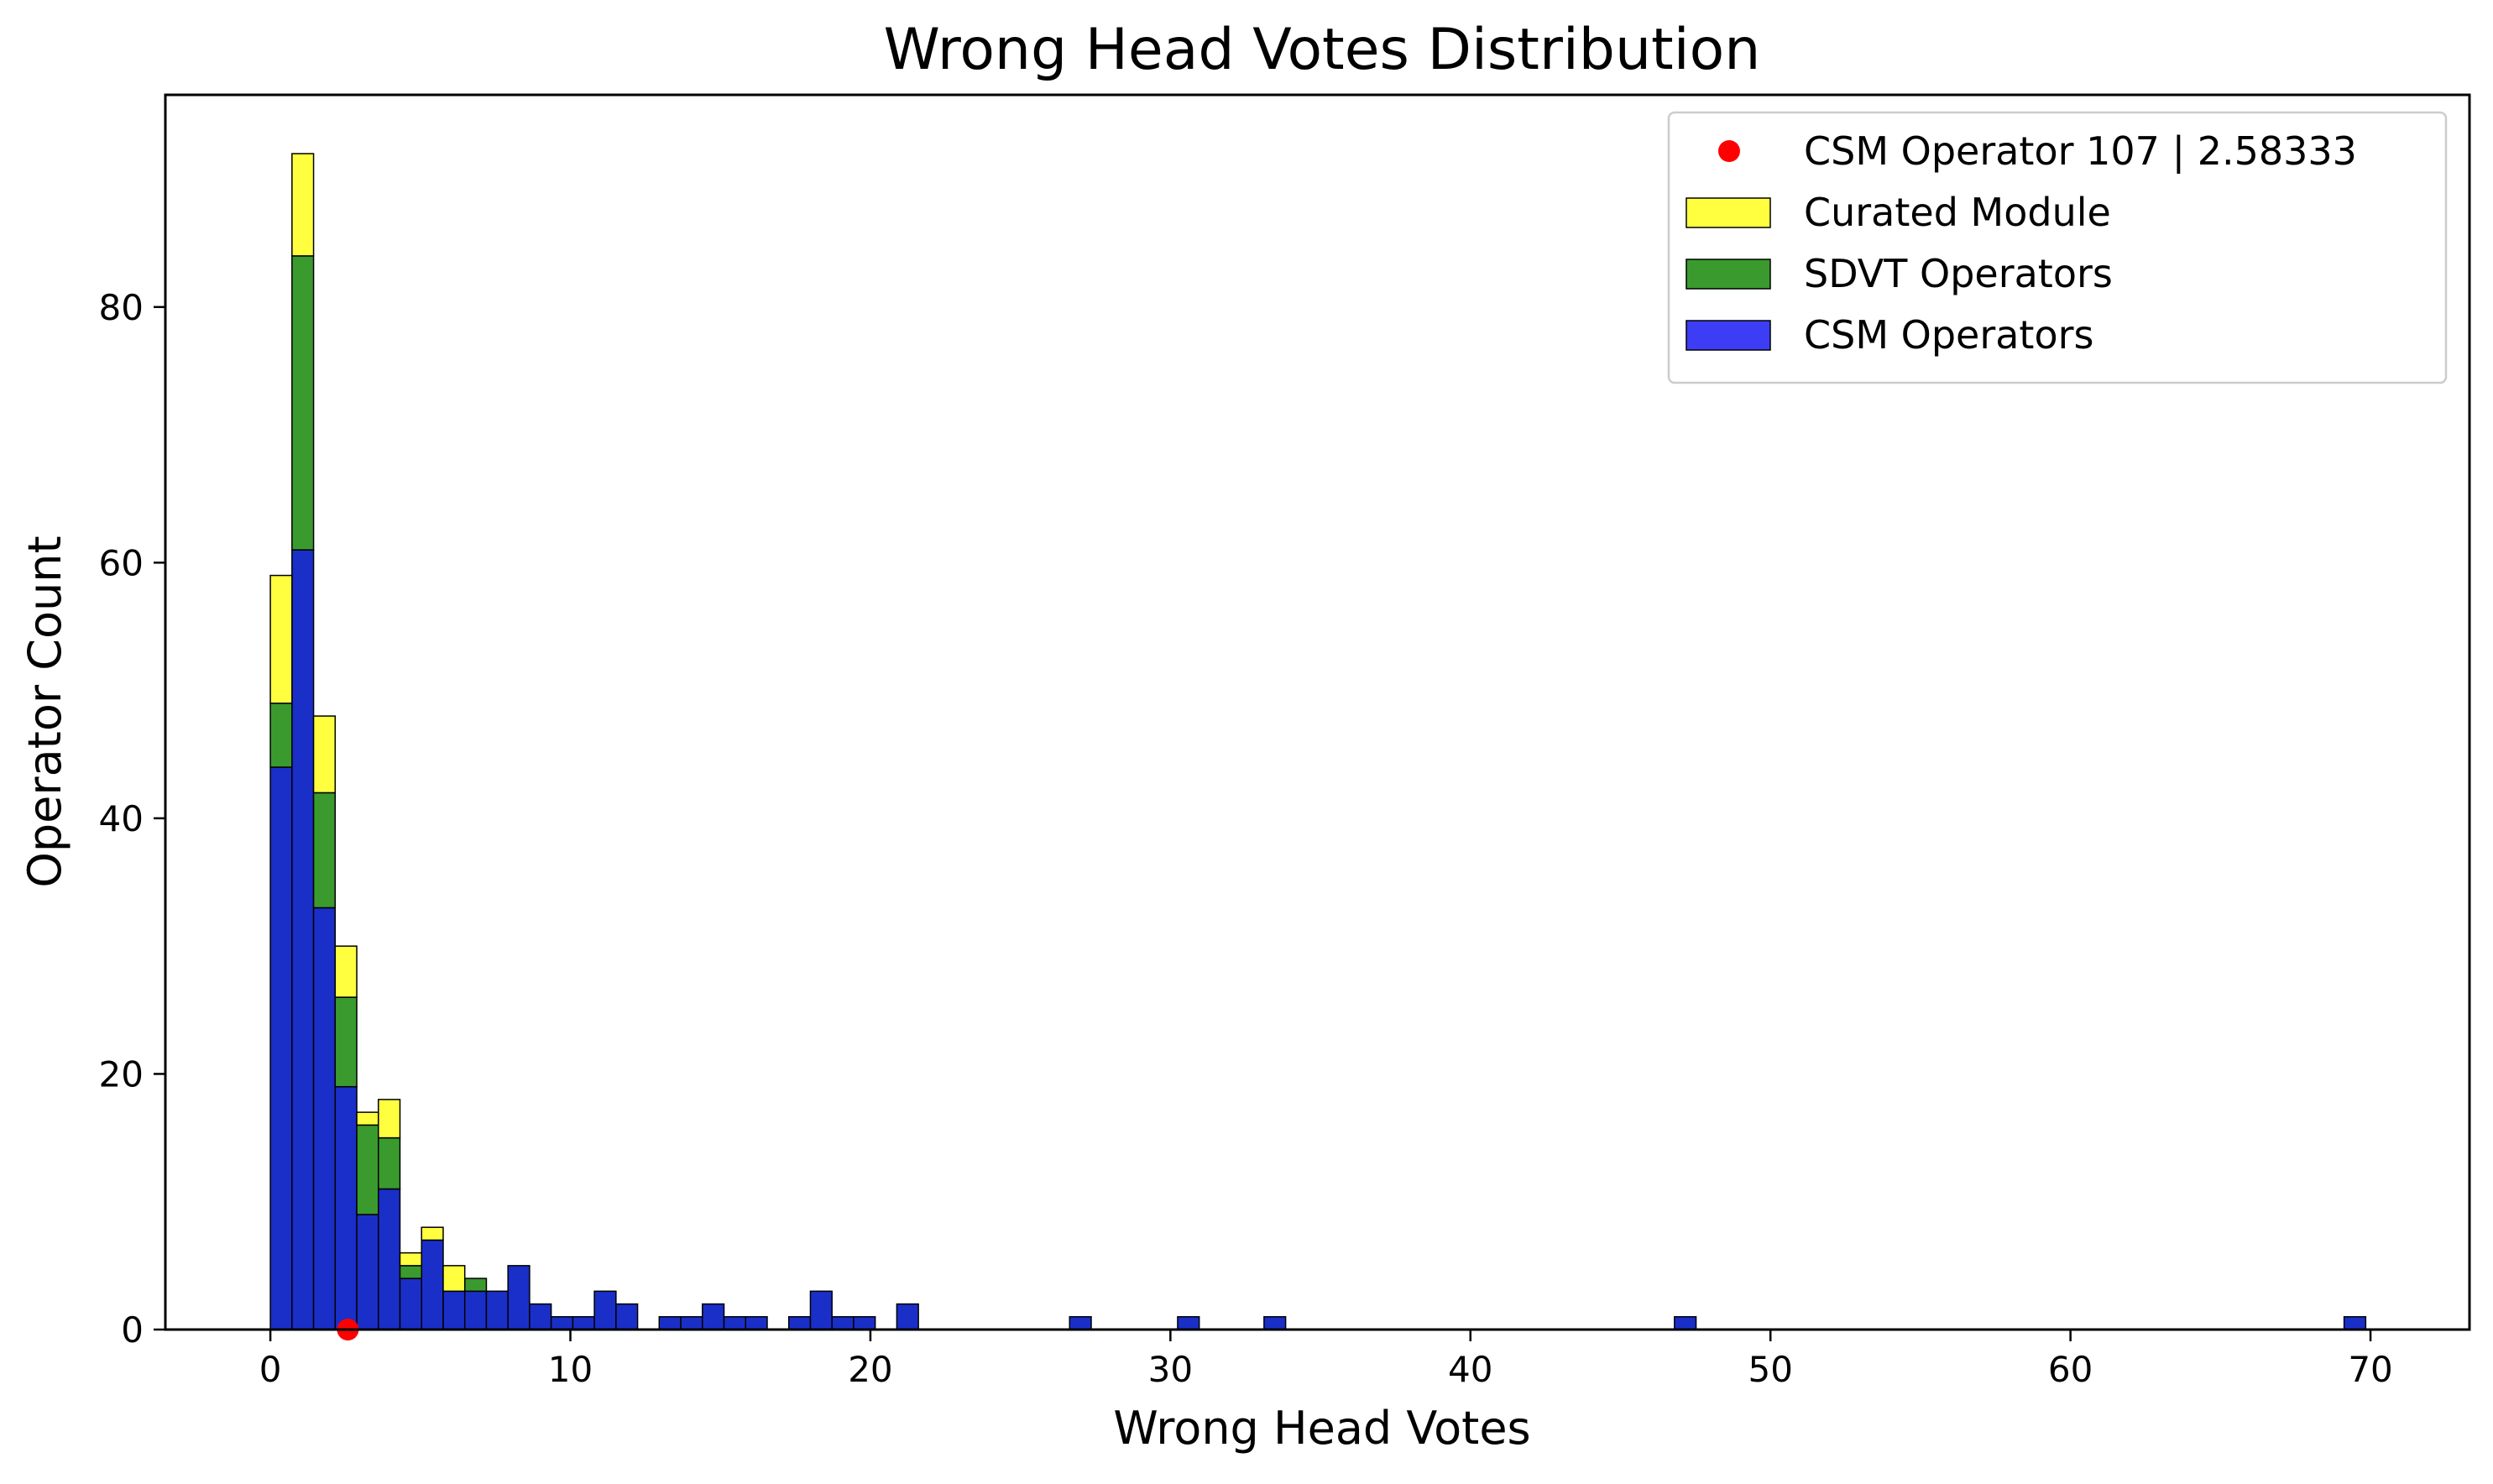 This screenshot has height=1484, width=2493. Describe the element at coordinates (570, 1369) in the screenshot. I see `x-tick-label-10: 10` at that location.